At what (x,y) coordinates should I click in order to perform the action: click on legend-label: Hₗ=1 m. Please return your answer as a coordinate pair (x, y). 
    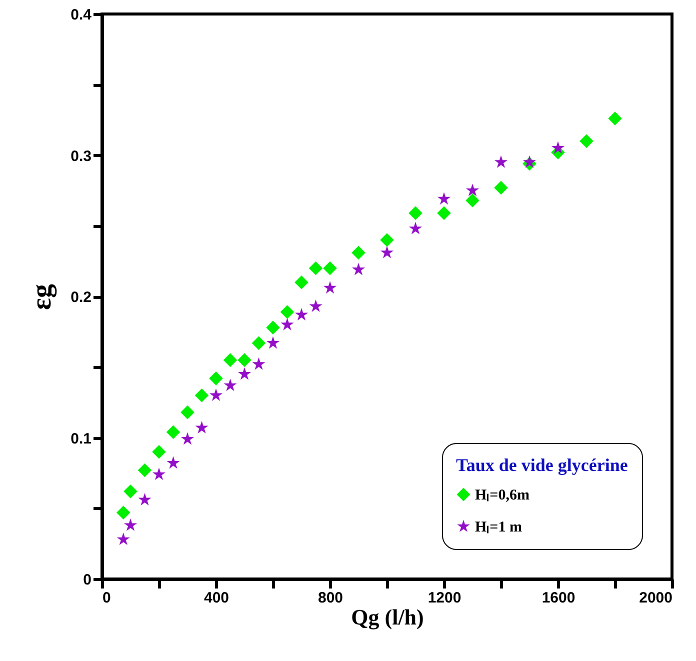
    Looking at the image, I should click on (498, 528).